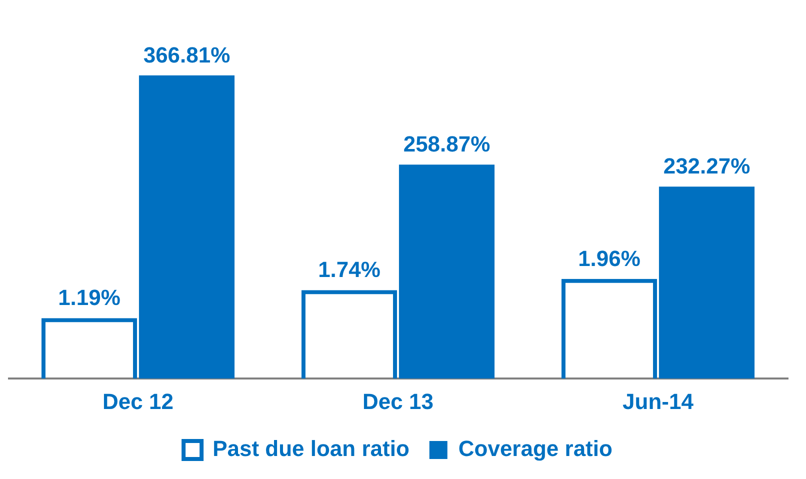 The image size is (806, 479). Describe the element at coordinates (658, 401) in the screenshot. I see `x-tick-label: Jun-14` at that location.